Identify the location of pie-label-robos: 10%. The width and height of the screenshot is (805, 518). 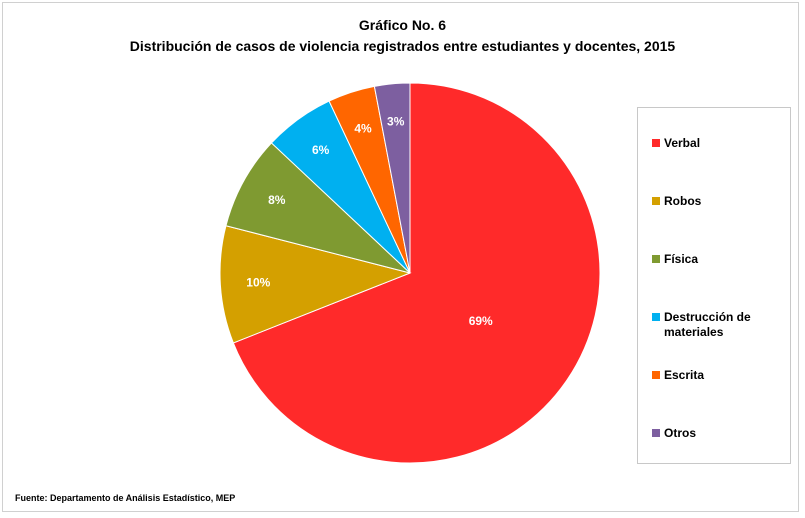
(258, 283).